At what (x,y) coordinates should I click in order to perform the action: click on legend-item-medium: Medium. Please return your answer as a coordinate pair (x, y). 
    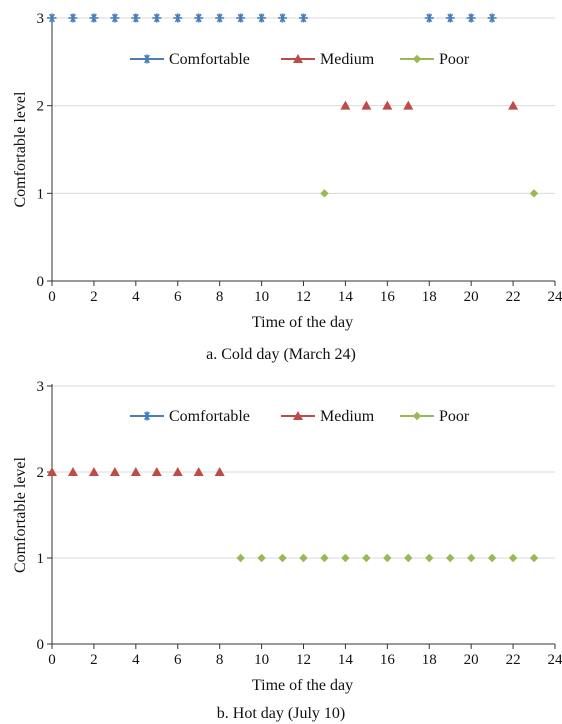
    Looking at the image, I should click on (328, 416).